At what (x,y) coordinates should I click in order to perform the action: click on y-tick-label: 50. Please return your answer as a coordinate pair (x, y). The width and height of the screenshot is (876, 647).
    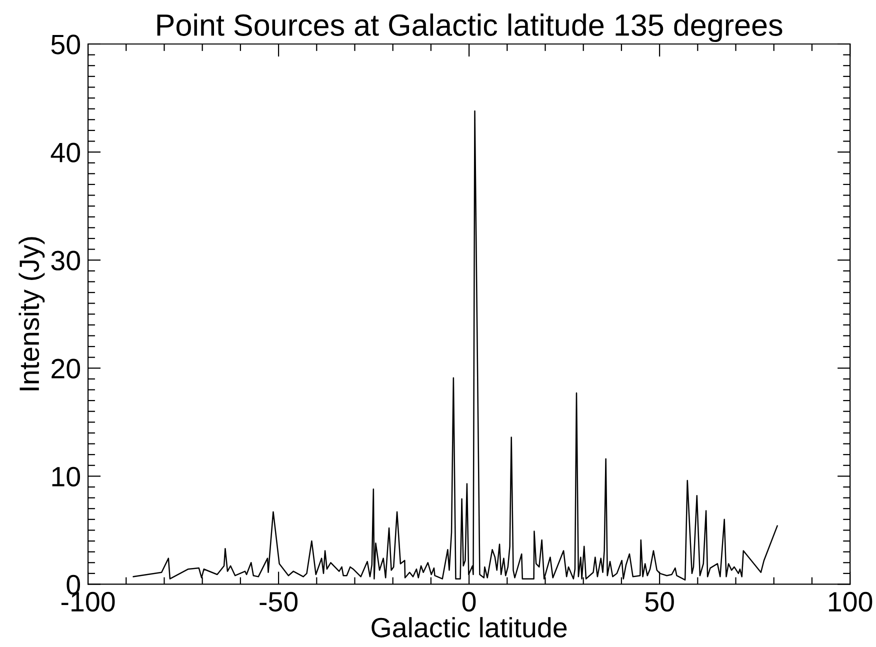
    Looking at the image, I should click on (65, 44).